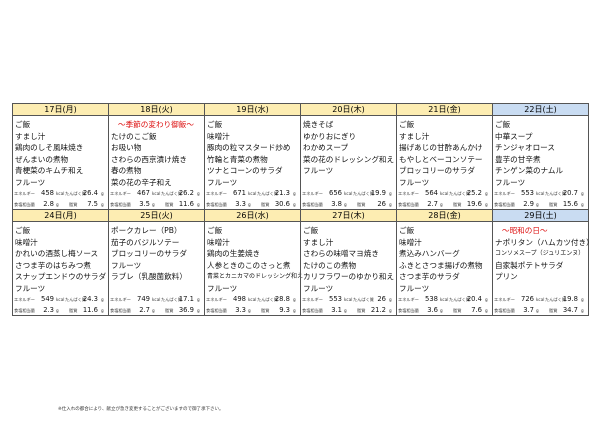 The width and height of the screenshot is (600, 424). Describe the element at coordinates (126, 171) in the screenshot. I see `menu-item: 春の煮物` at that location.